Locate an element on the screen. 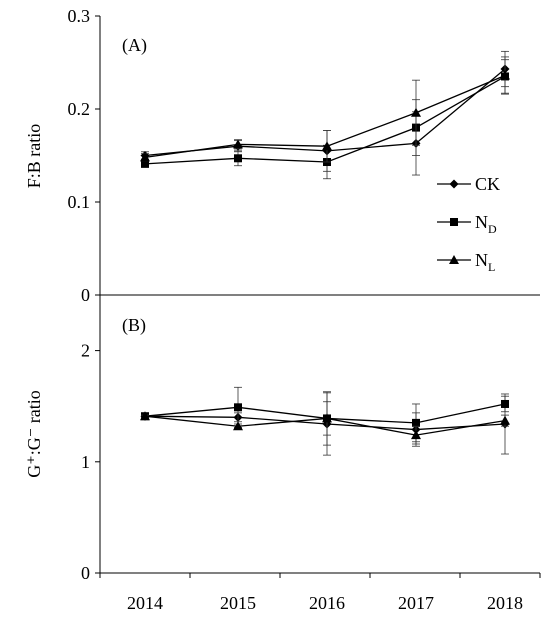  legend-subscript: D is located at coordinates (492, 229).